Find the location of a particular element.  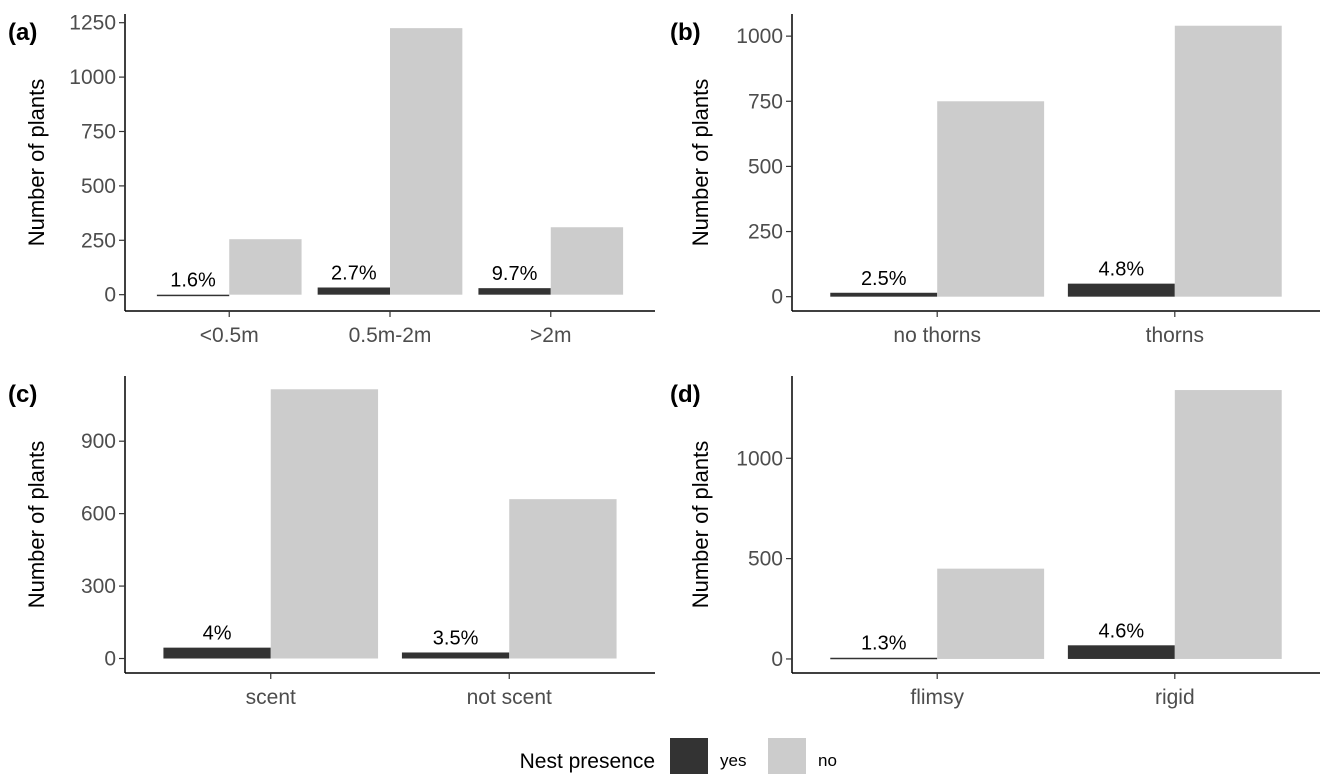

panel-a-data-label-2: 9.7% is located at coordinates (515, 274).